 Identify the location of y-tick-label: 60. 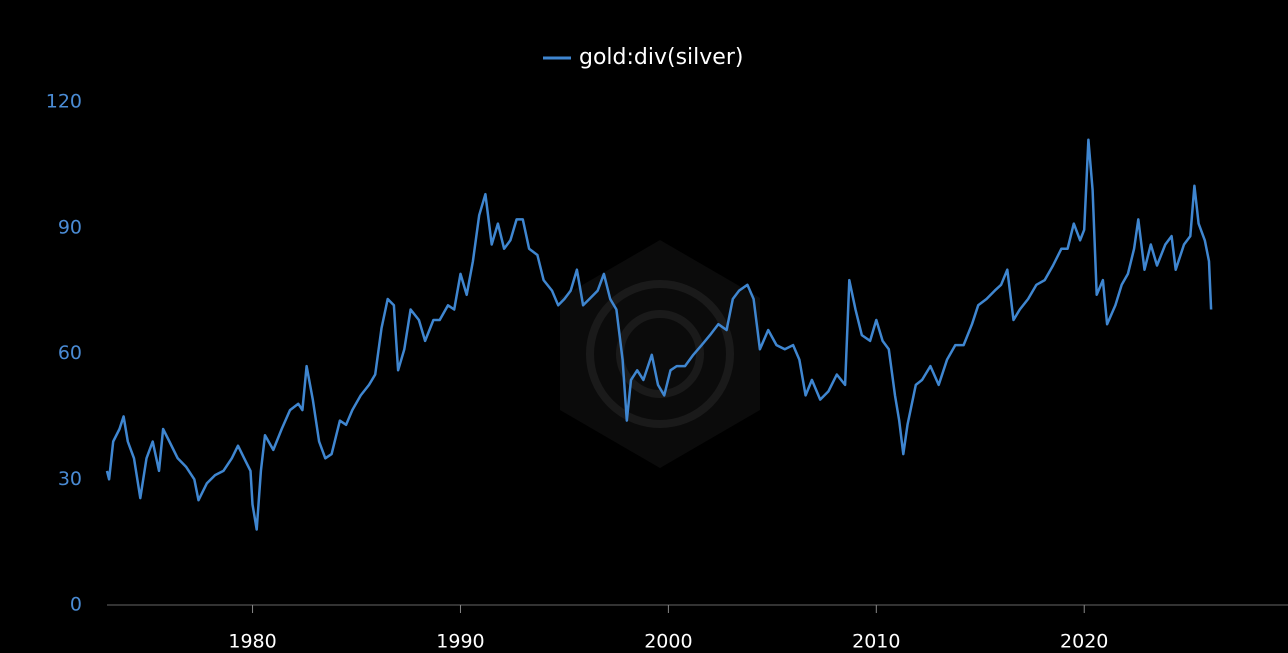
(70, 353).